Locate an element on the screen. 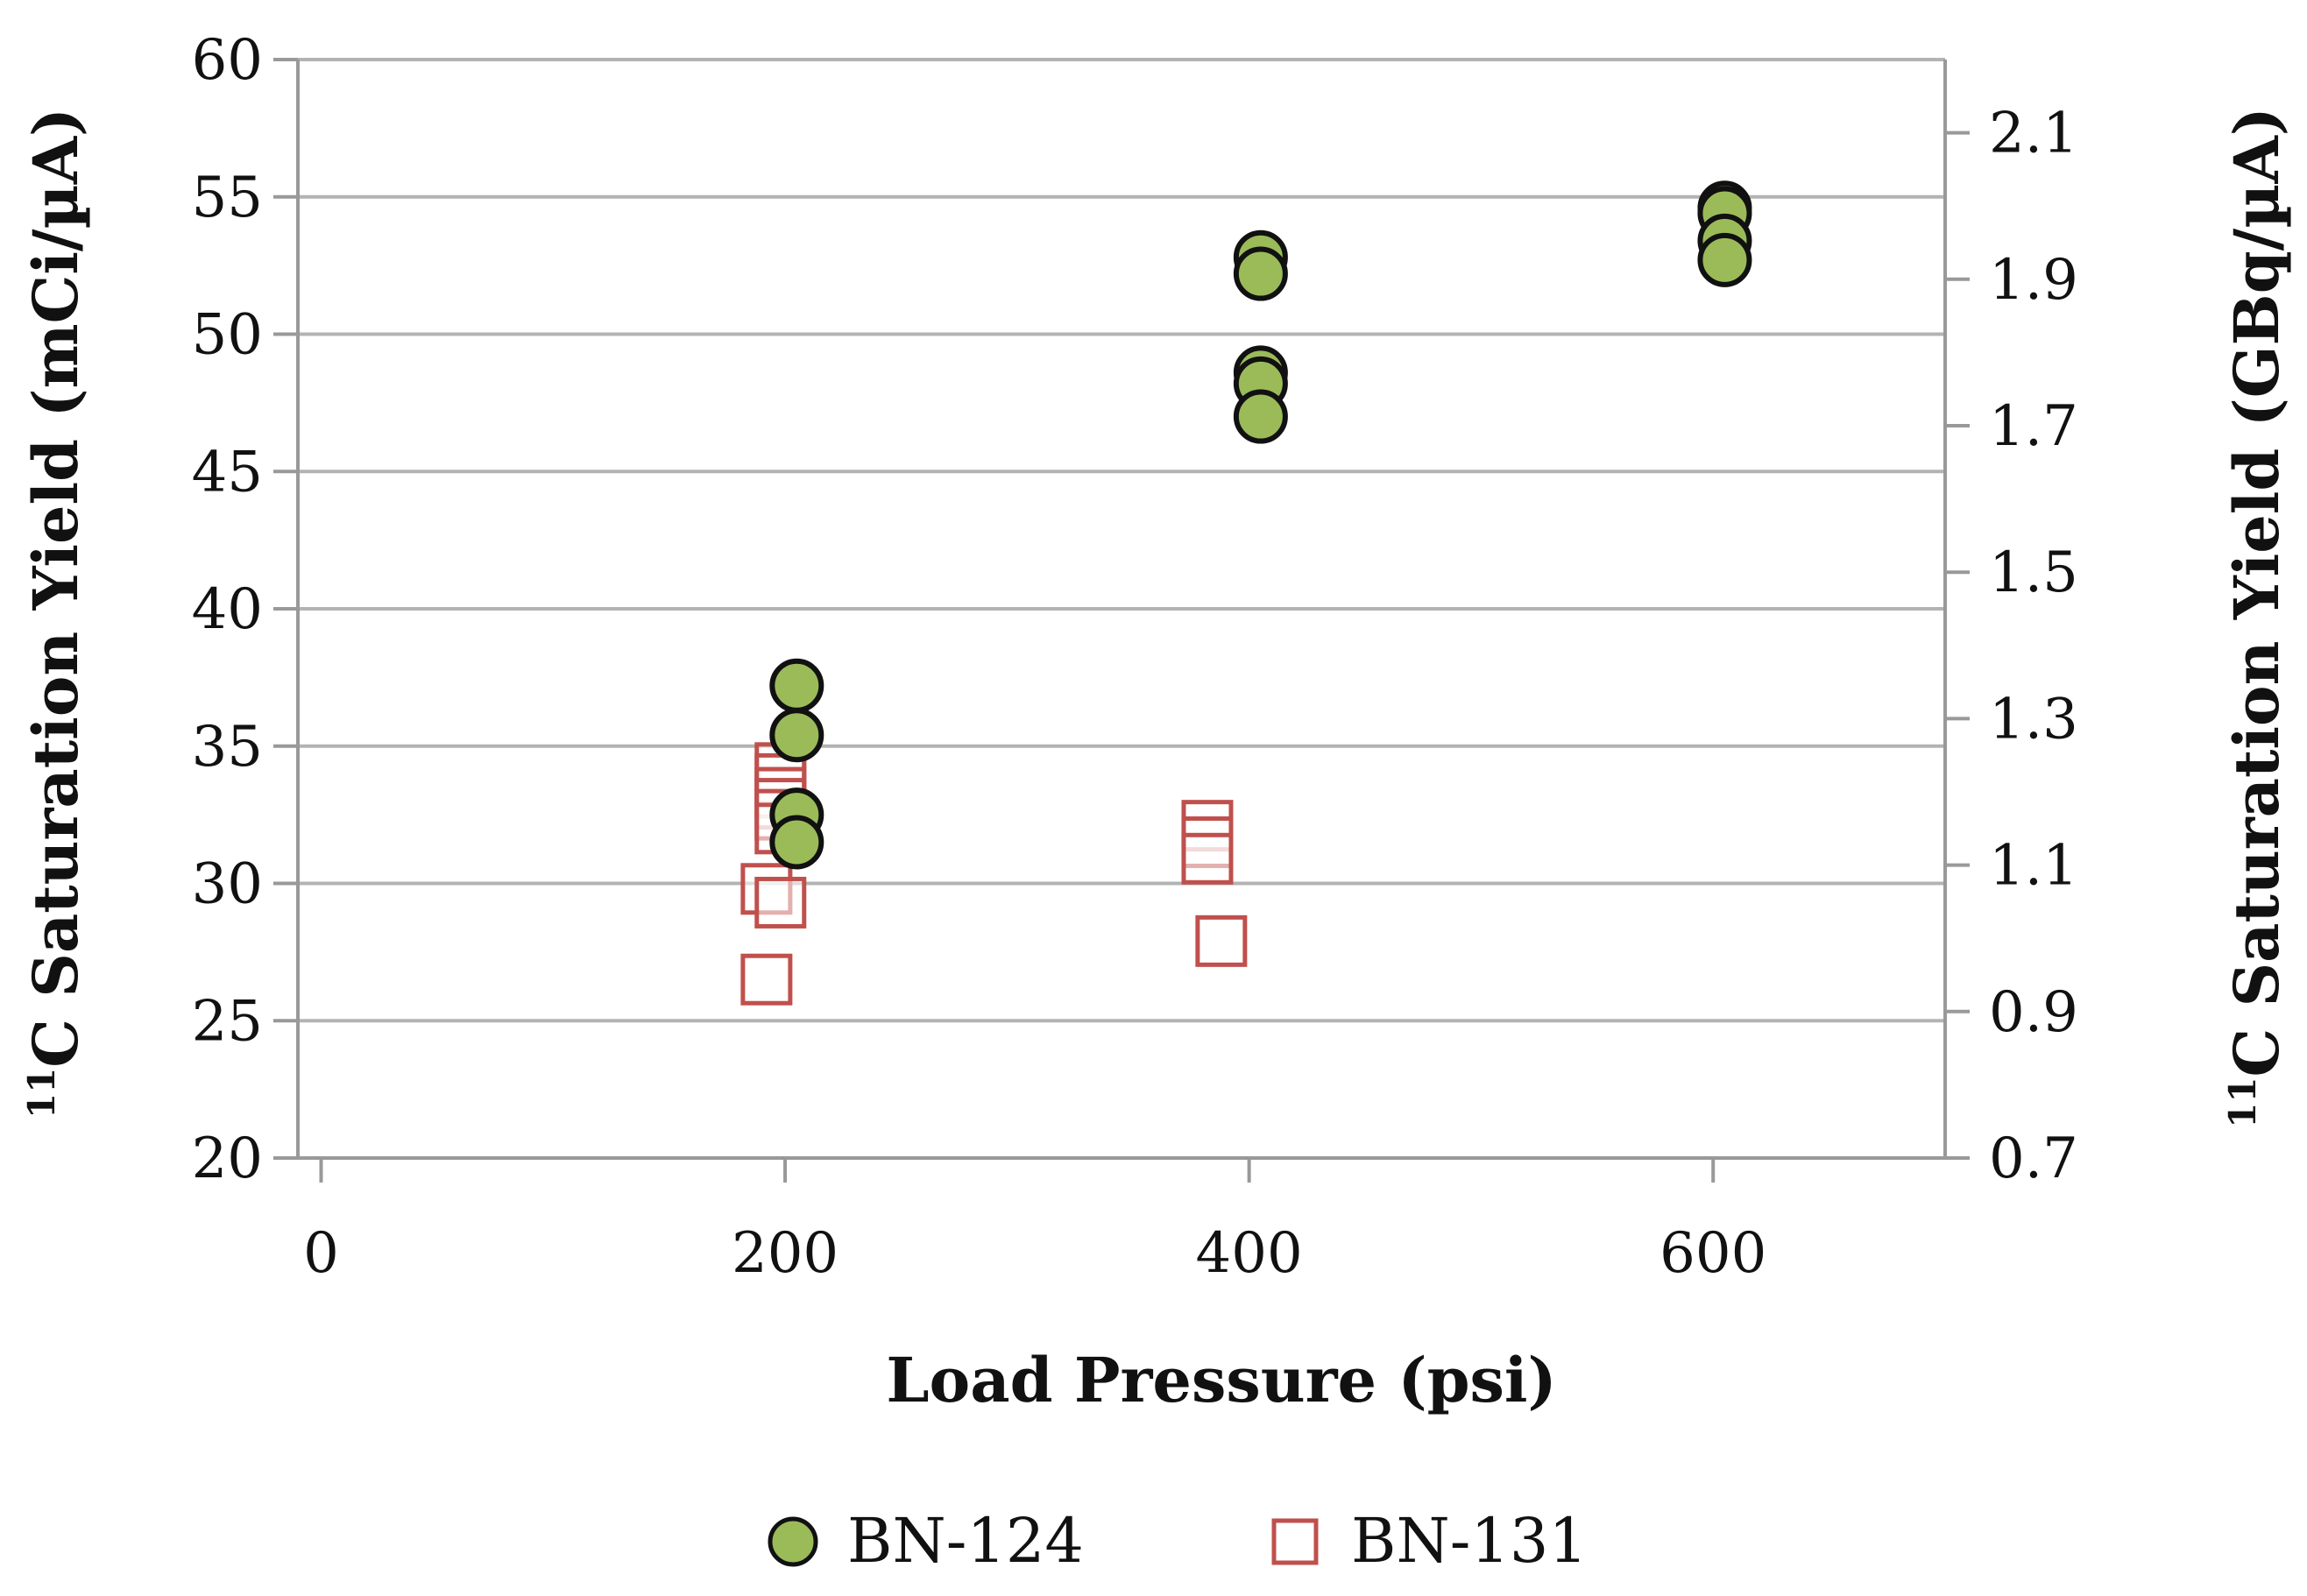 This screenshot has height=1596, width=2307. y-left-tick-label: 40 is located at coordinates (227, 609).